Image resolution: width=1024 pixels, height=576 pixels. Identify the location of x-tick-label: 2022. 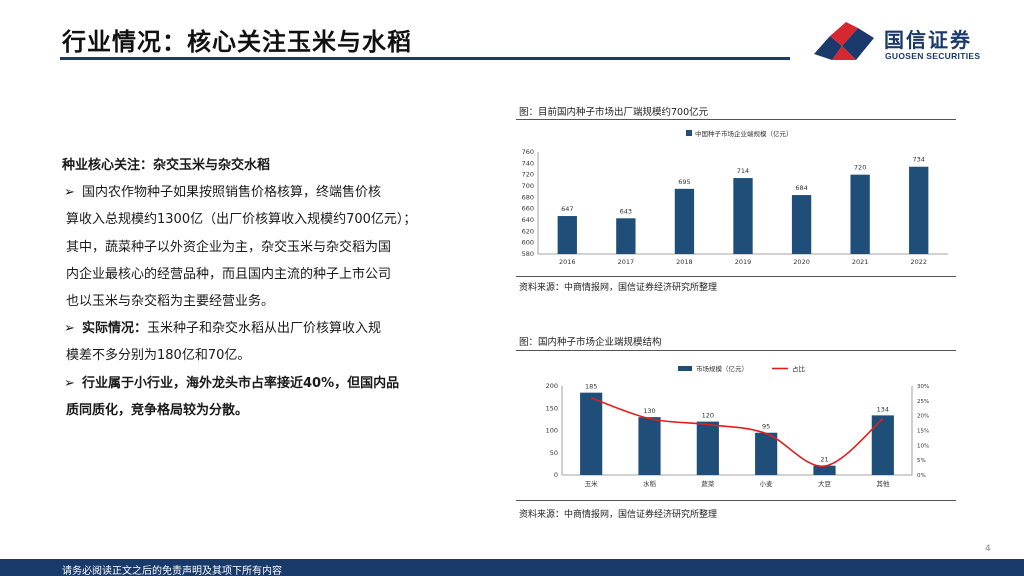
(918, 262).